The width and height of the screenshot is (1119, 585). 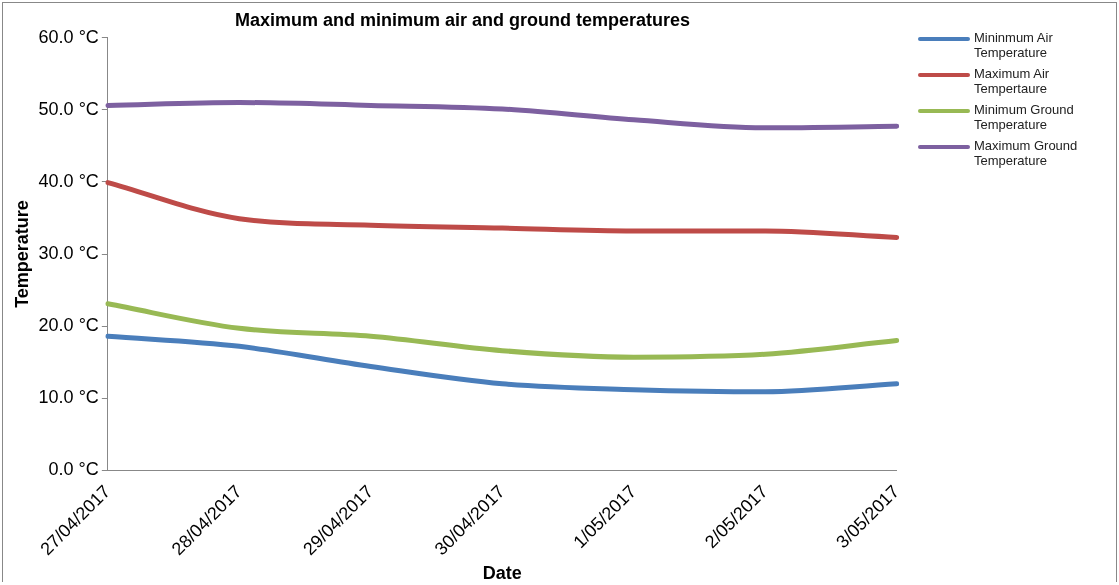 I want to click on chart-title: Maximum and minimum air and ground temperatures, so click(x=462, y=19).